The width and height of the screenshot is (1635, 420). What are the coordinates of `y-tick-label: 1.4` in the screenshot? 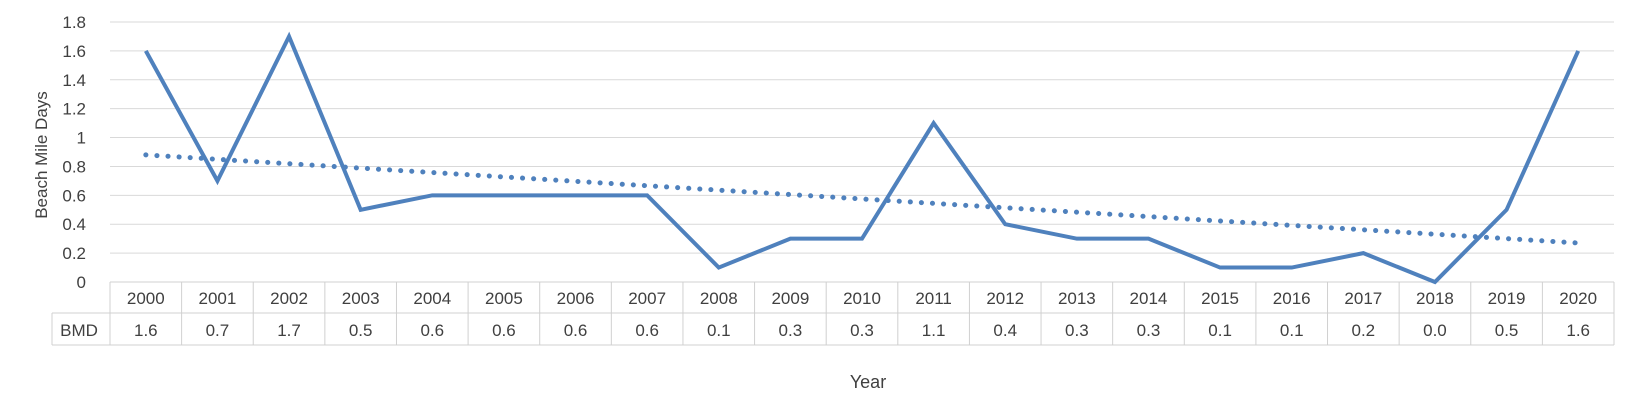 It's located at (74, 80).